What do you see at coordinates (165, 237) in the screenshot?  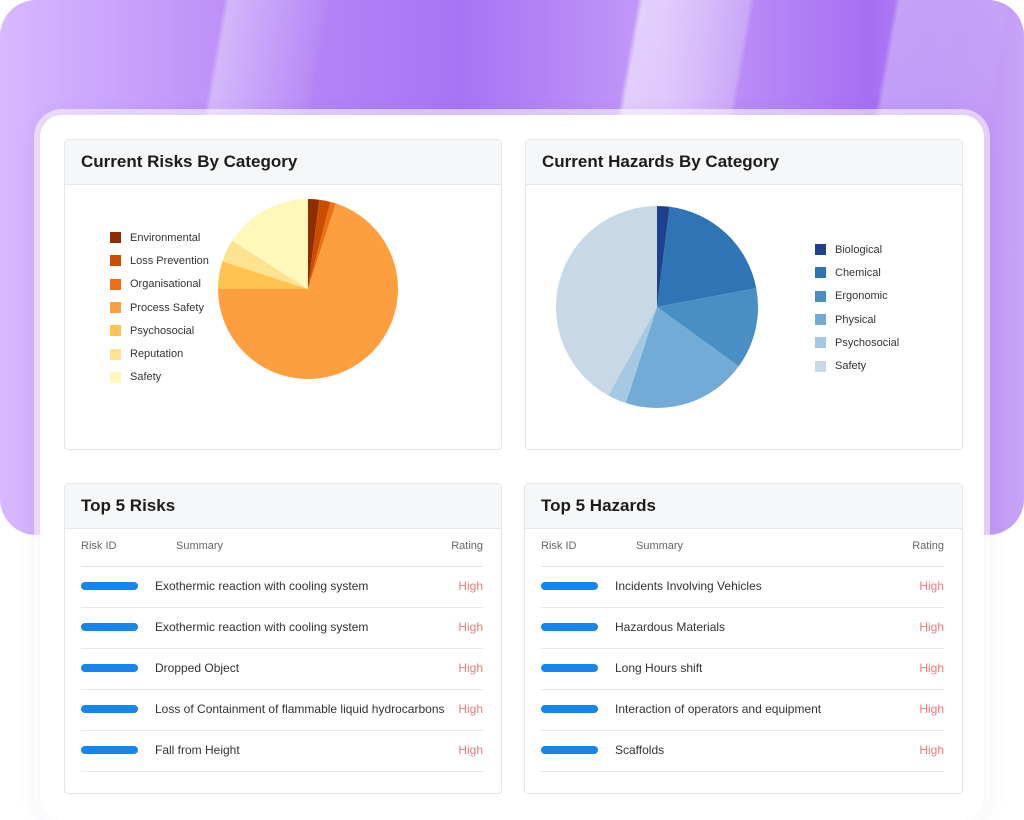 I see `legend-label: Environmental` at bounding box center [165, 237].